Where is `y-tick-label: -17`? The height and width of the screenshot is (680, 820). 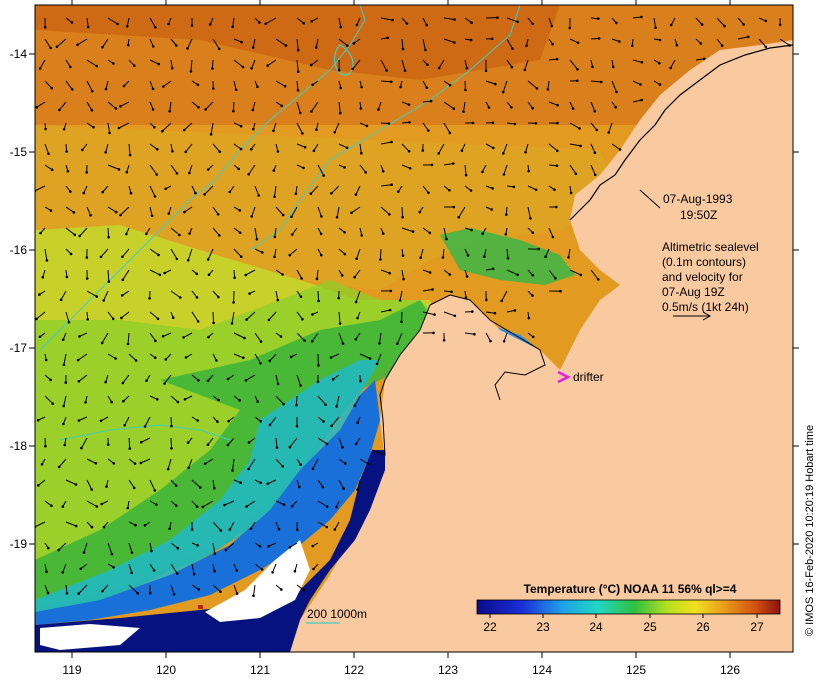 y-tick-label: -17 is located at coordinates (19, 348).